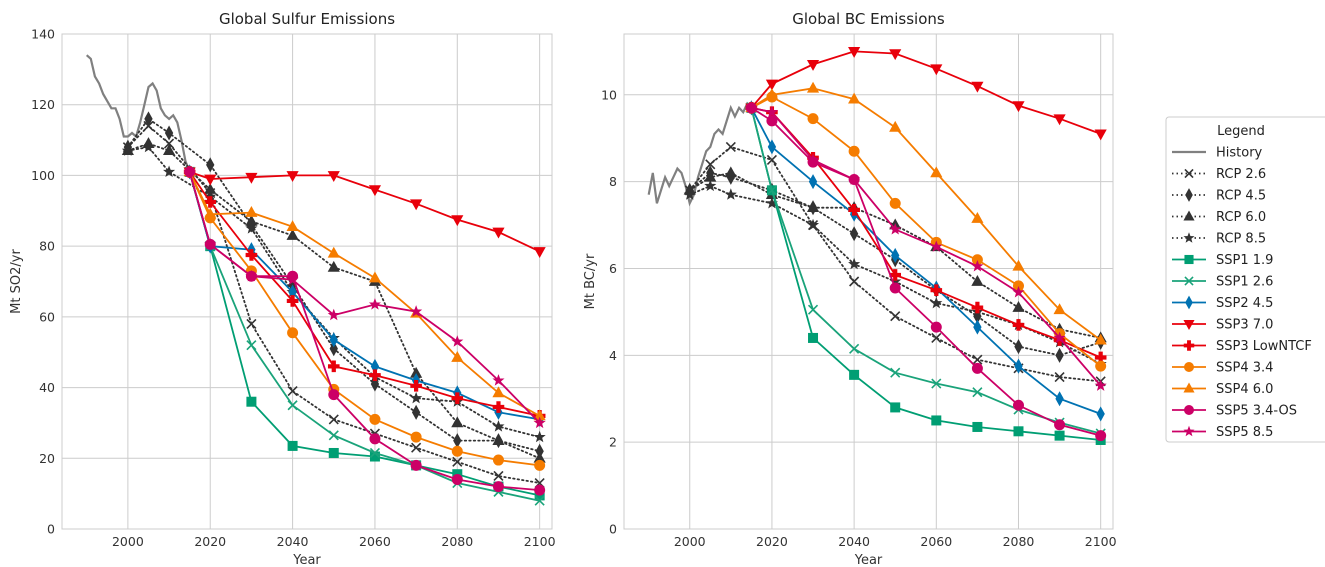 This screenshot has width=1325, height=567. I want to click on y-tick-label: 6, so click(613, 268).